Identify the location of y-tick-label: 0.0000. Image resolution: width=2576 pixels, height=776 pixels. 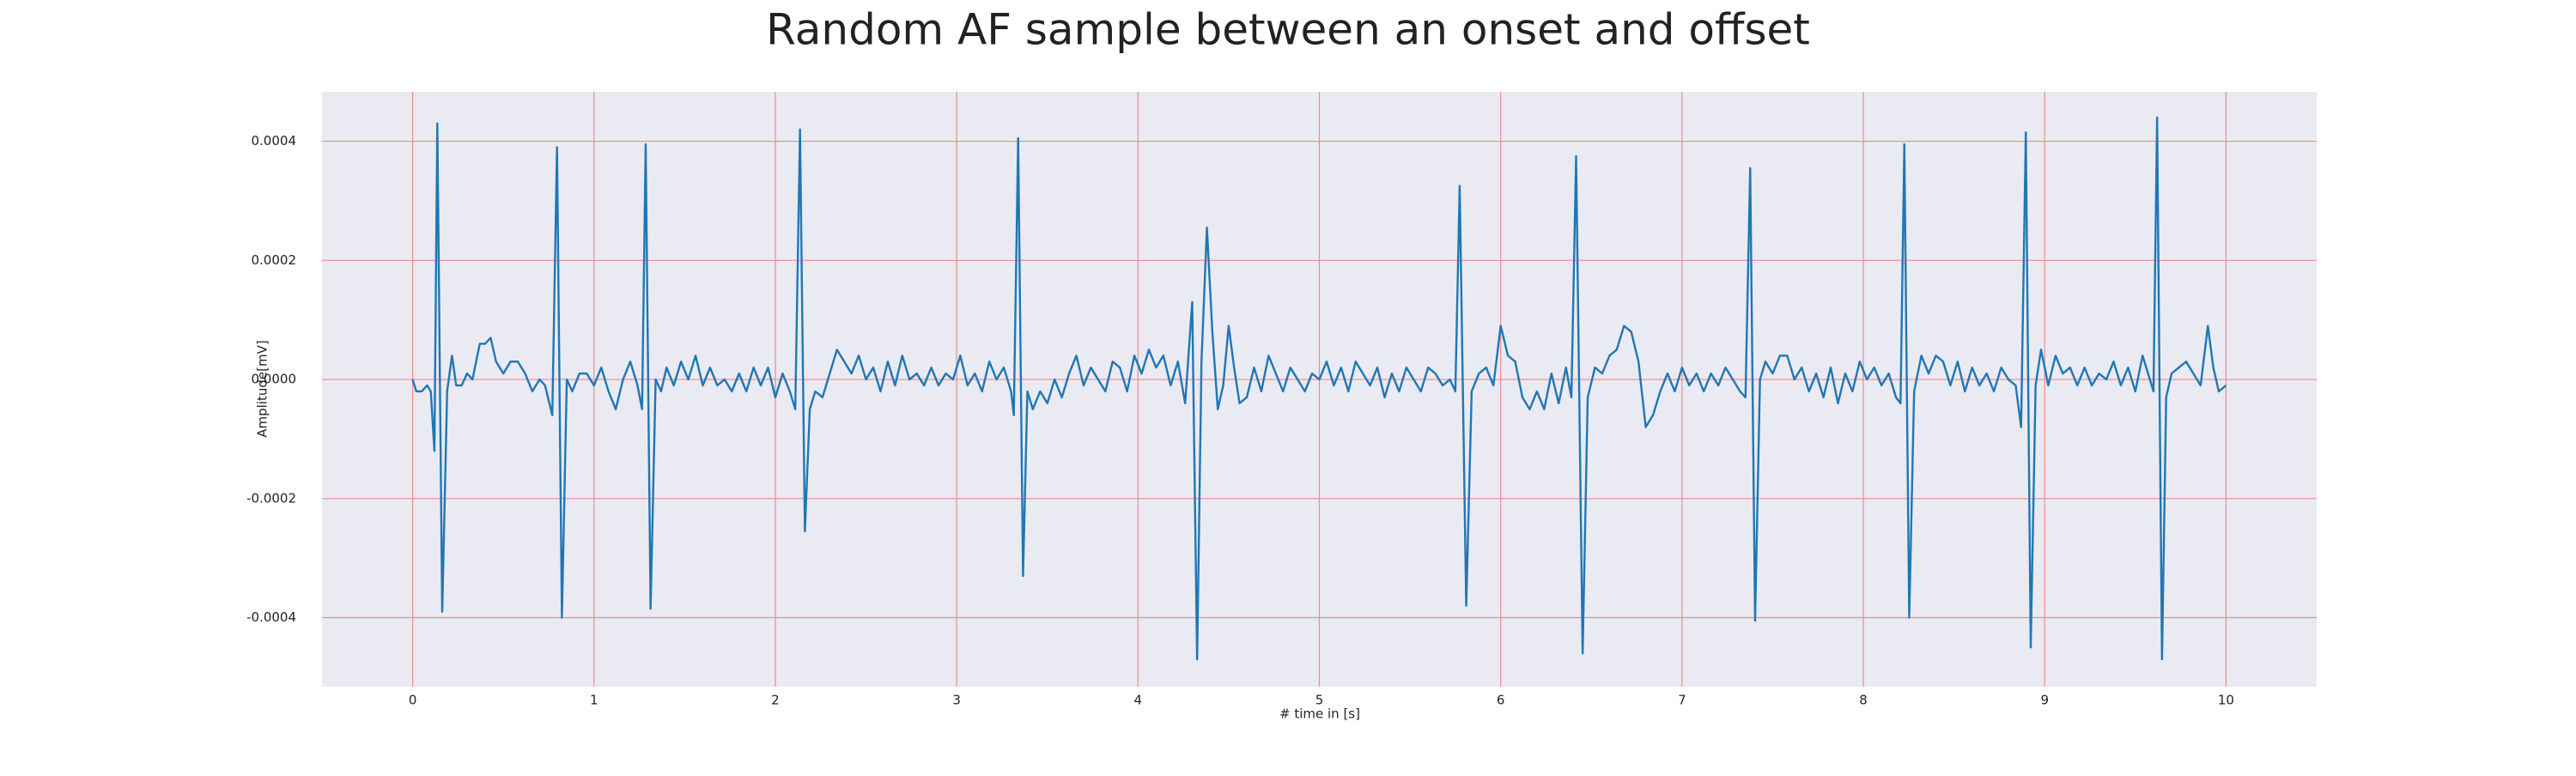
(274, 380).